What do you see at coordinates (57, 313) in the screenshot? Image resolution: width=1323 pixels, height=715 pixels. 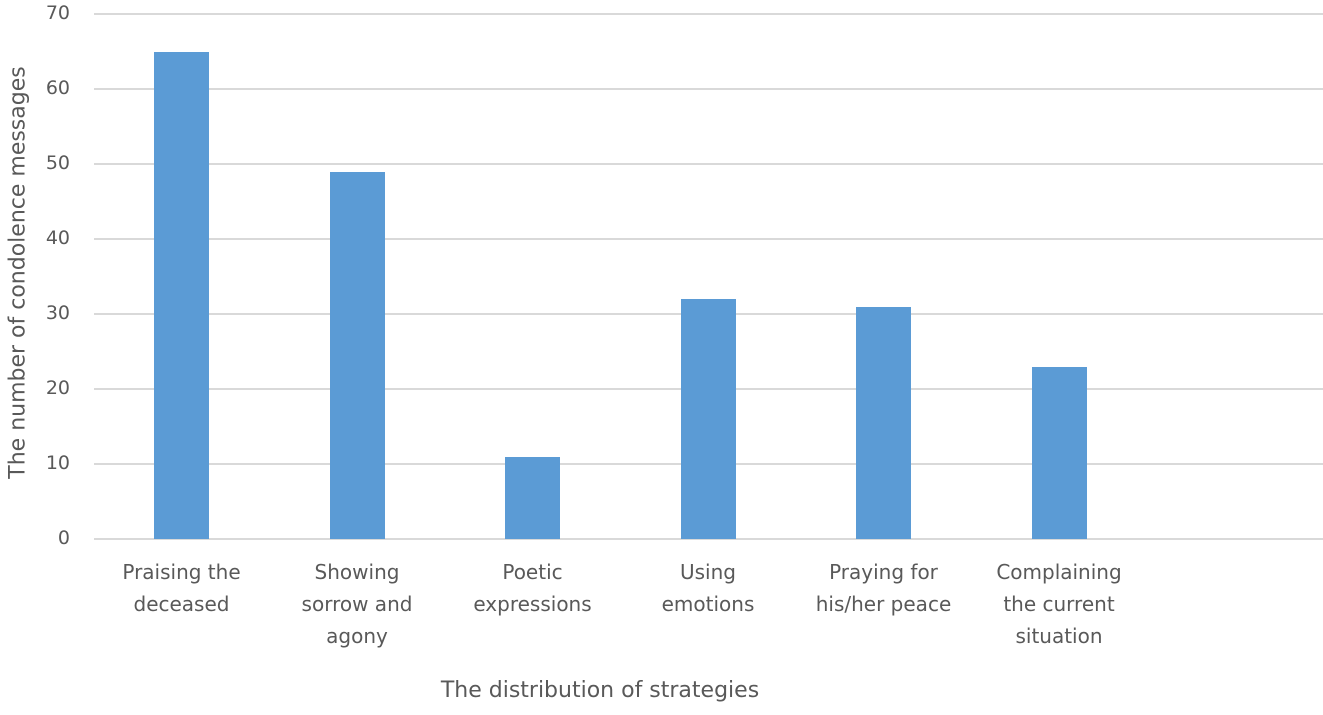 I see `y-tick-label: 30` at bounding box center [57, 313].